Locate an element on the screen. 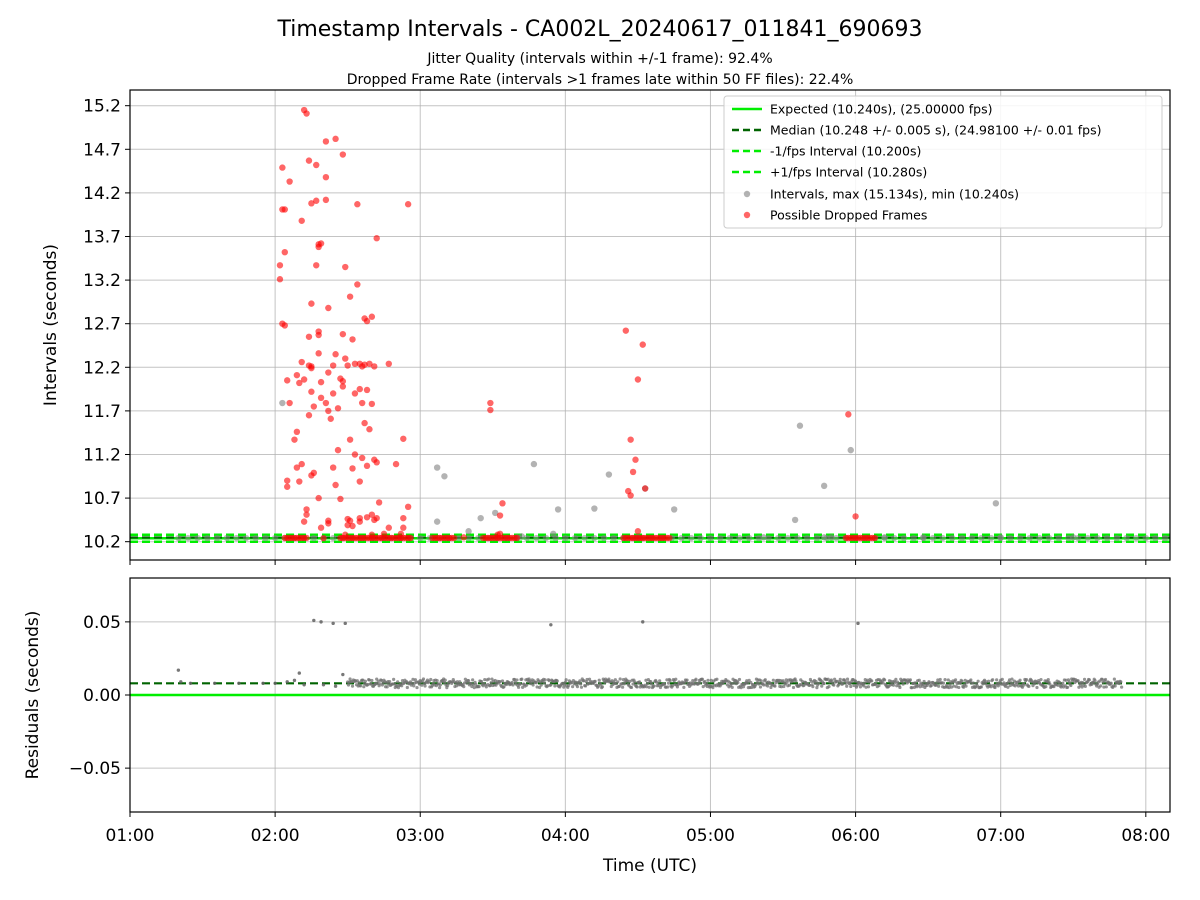 This screenshot has height=900, width=1200. y-tick-label: 12.2 is located at coordinates (102, 368).